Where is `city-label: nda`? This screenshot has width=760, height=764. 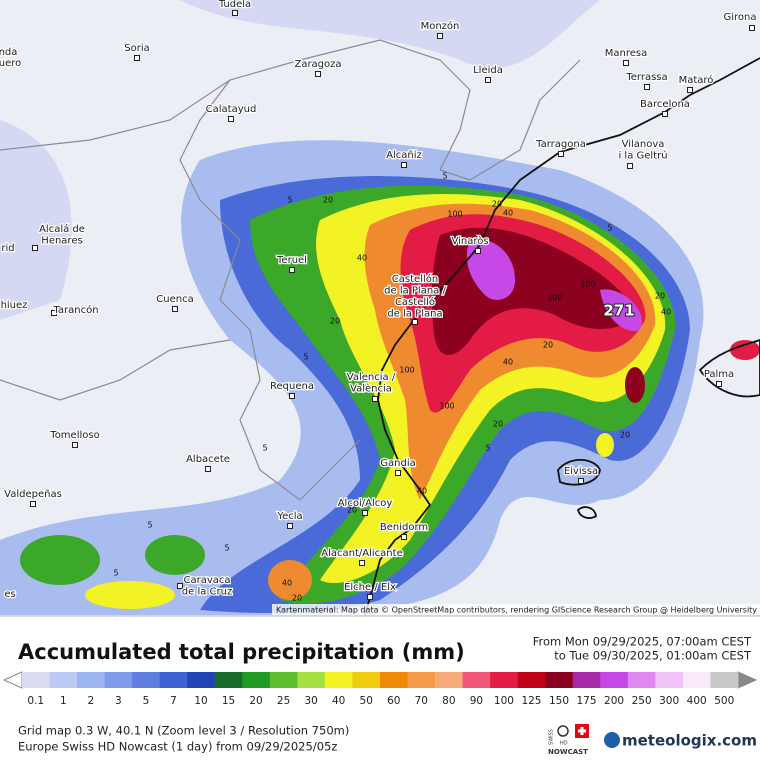
city-label: nda is located at coordinates (8, 52).